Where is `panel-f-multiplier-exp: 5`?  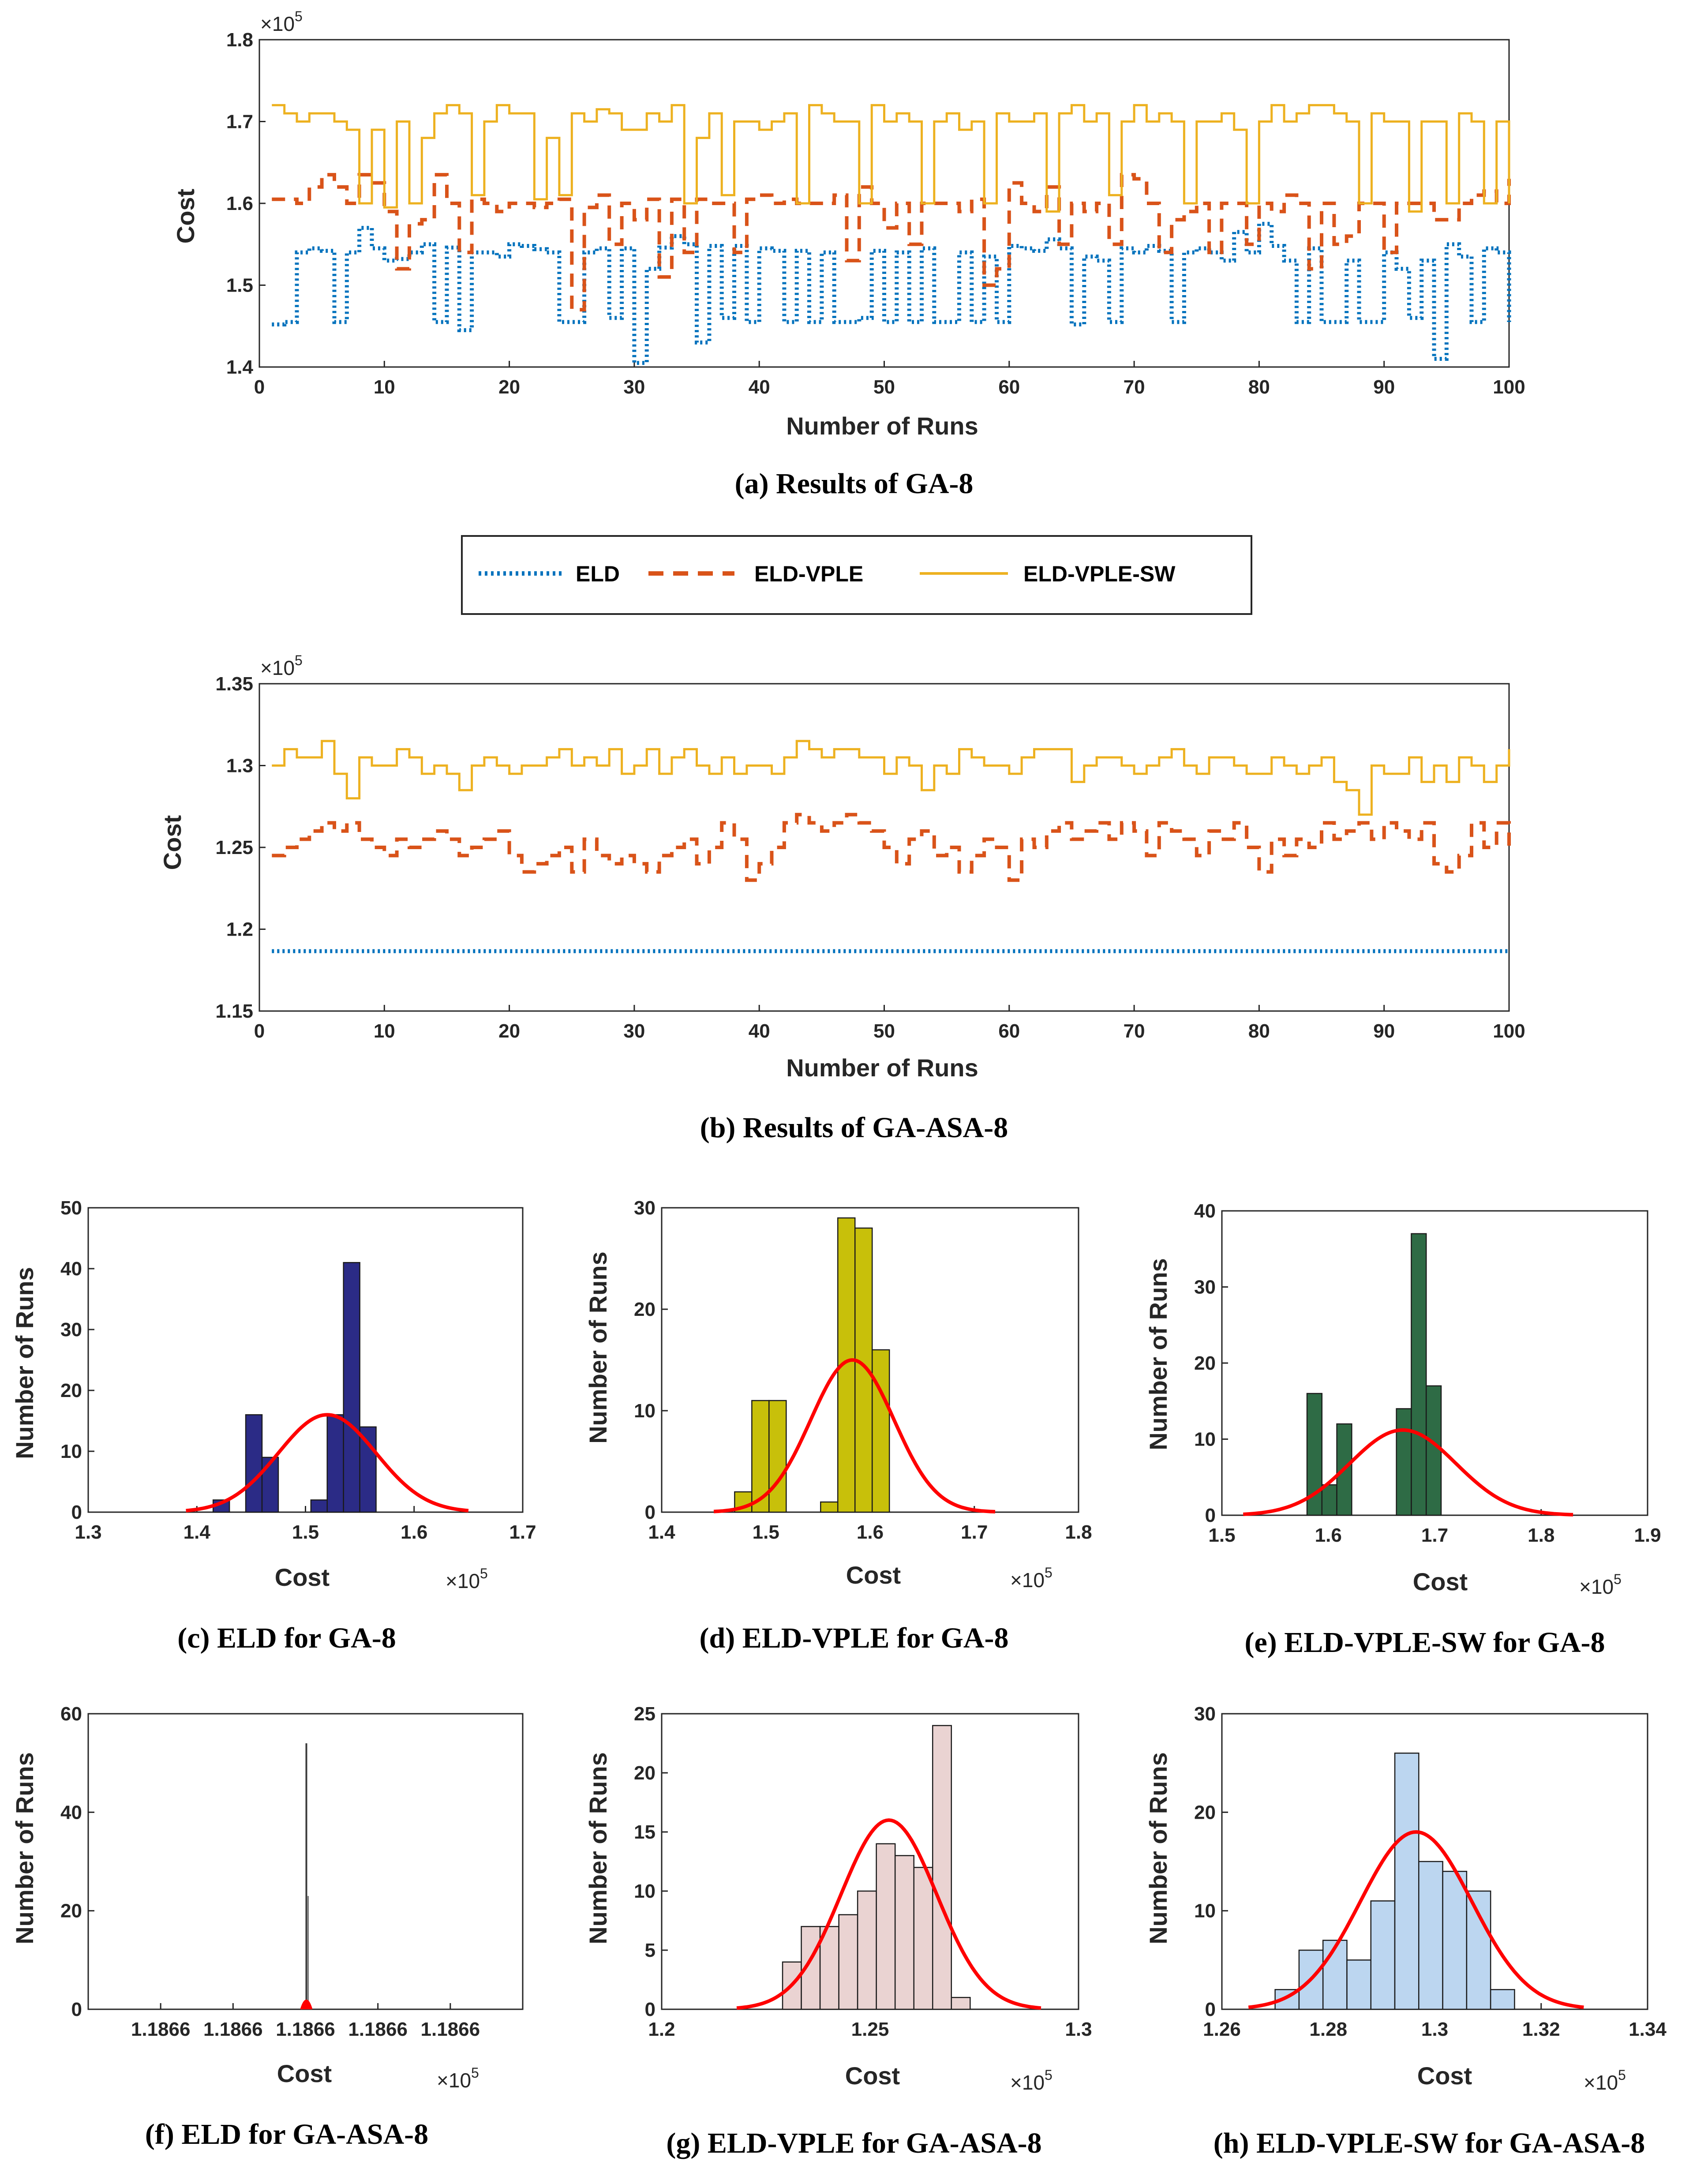 panel-f-multiplier-exp: 5 is located at coordinates (475, 2073).